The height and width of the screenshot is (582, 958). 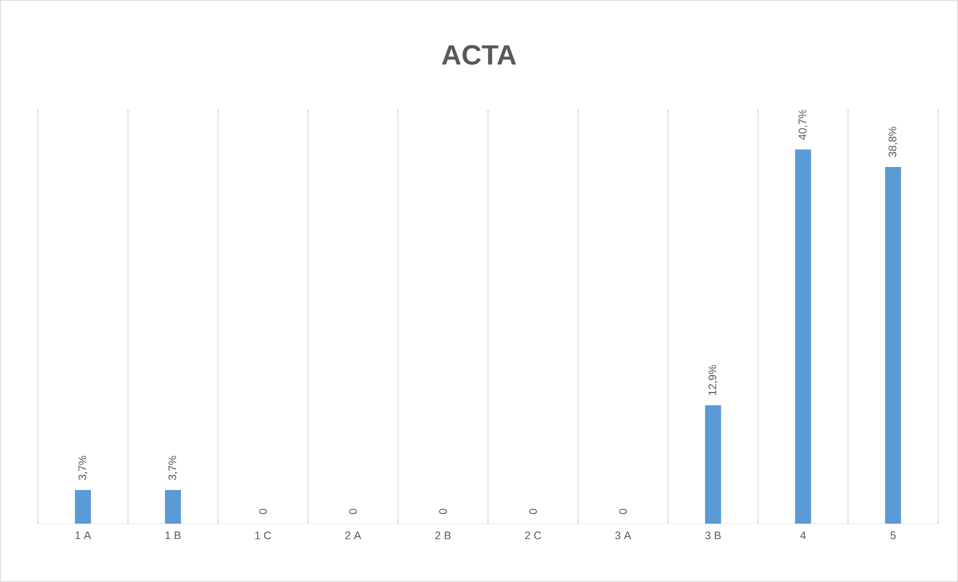 I want to click on chart-title: ACTA, so click(x=479, y=55).